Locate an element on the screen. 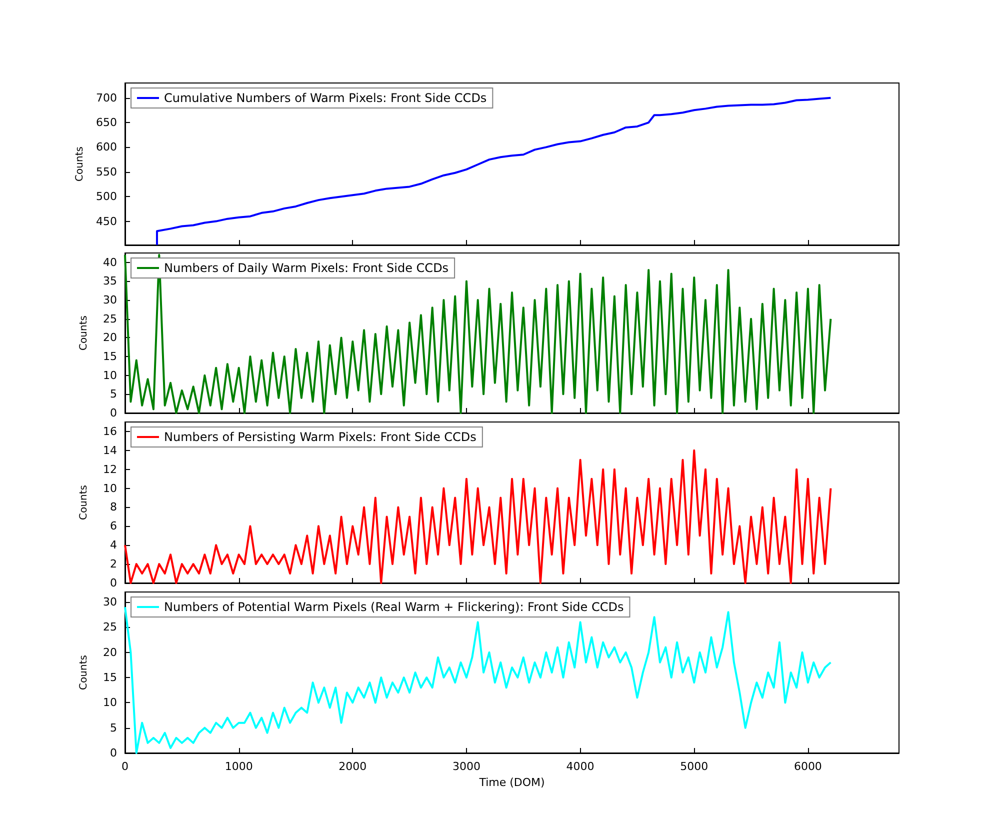 This screenshot has height=832, width=1000. y-tick-label: 650 is located at coordinates (106, 123).